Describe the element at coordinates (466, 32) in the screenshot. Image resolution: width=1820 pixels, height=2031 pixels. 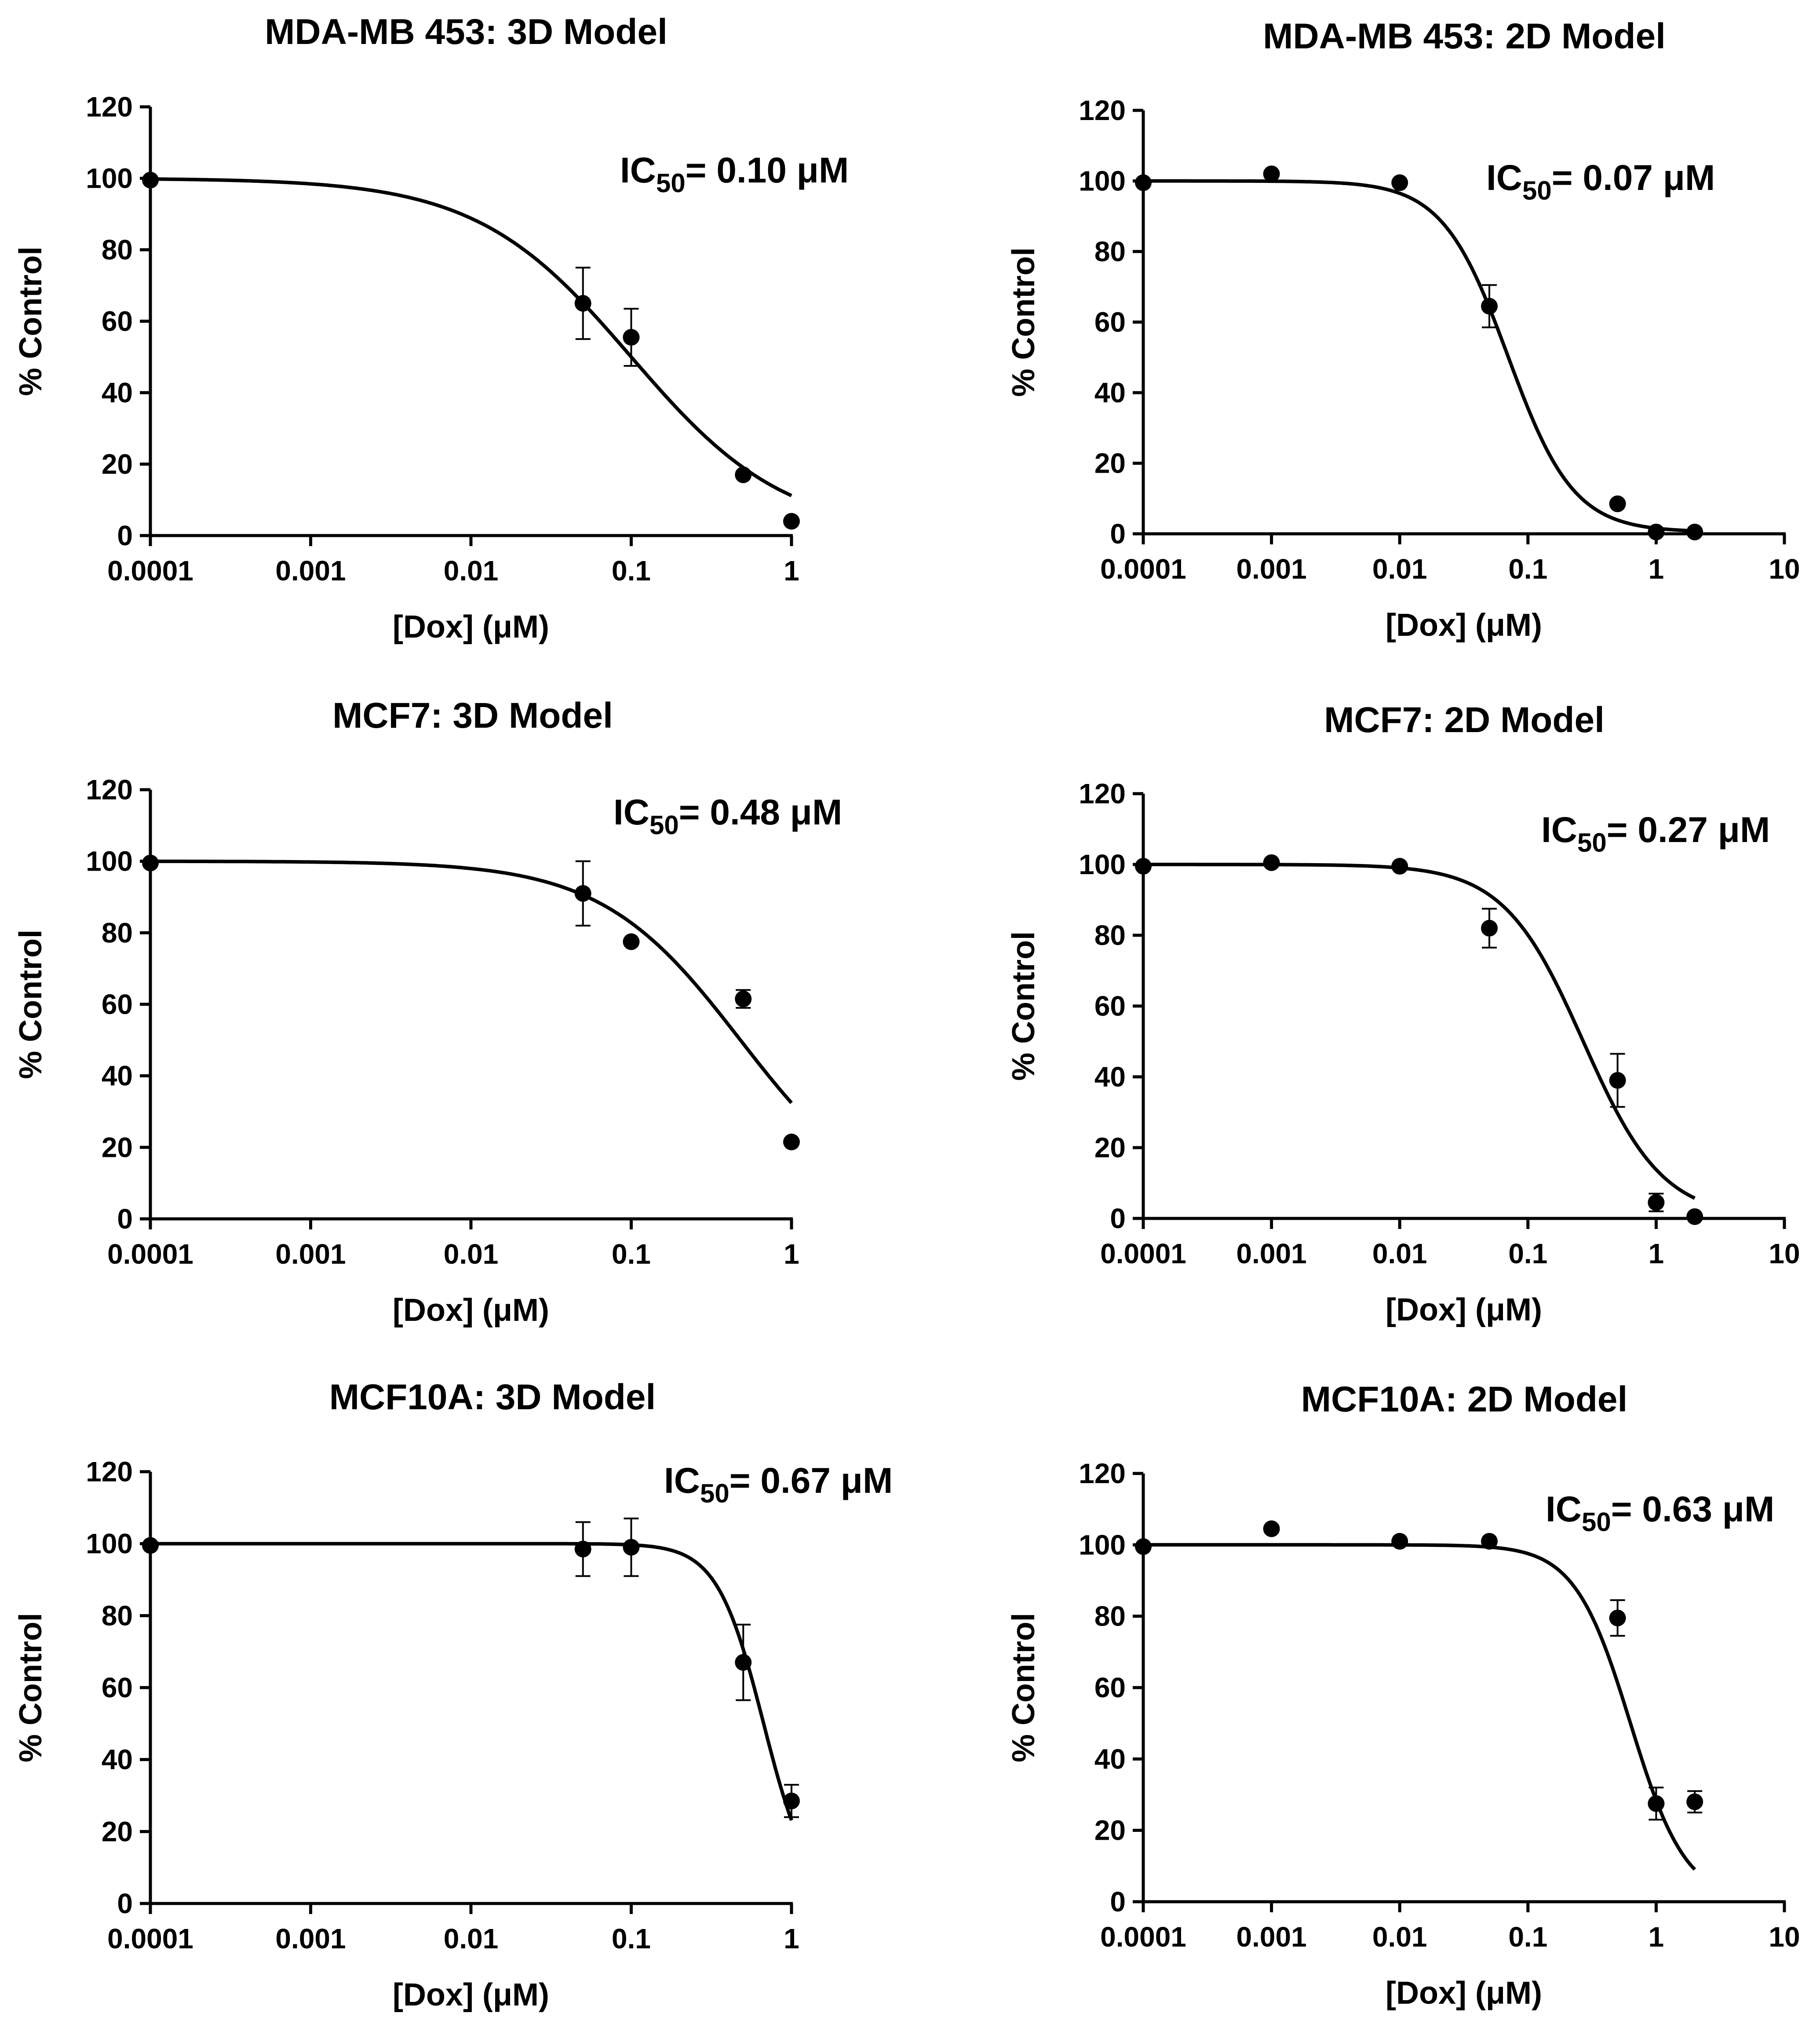
I see `chart-title: MDA-MB 453: 3D Model` at that location.